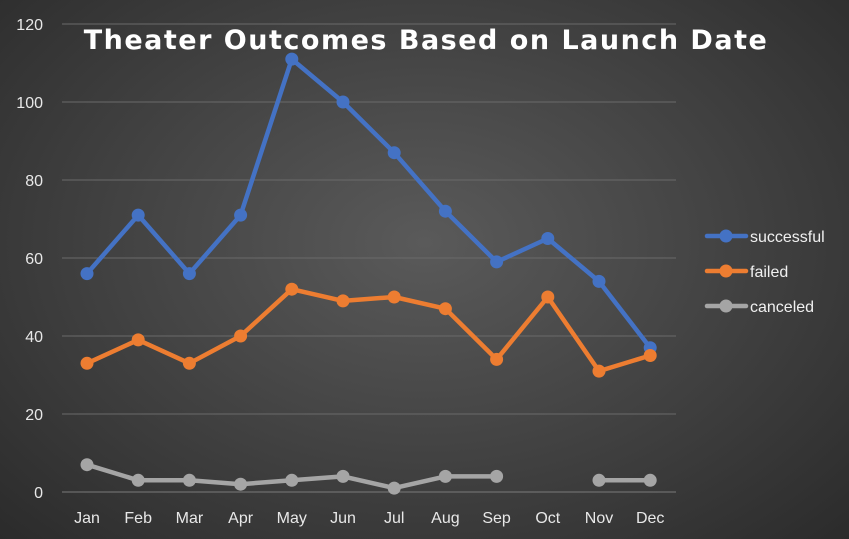 The height and width of the screenshot is (539, 849). Describe the element at coordinates (343, 518) in the screenshot. I see `x-tick-label: Jun` at that location.